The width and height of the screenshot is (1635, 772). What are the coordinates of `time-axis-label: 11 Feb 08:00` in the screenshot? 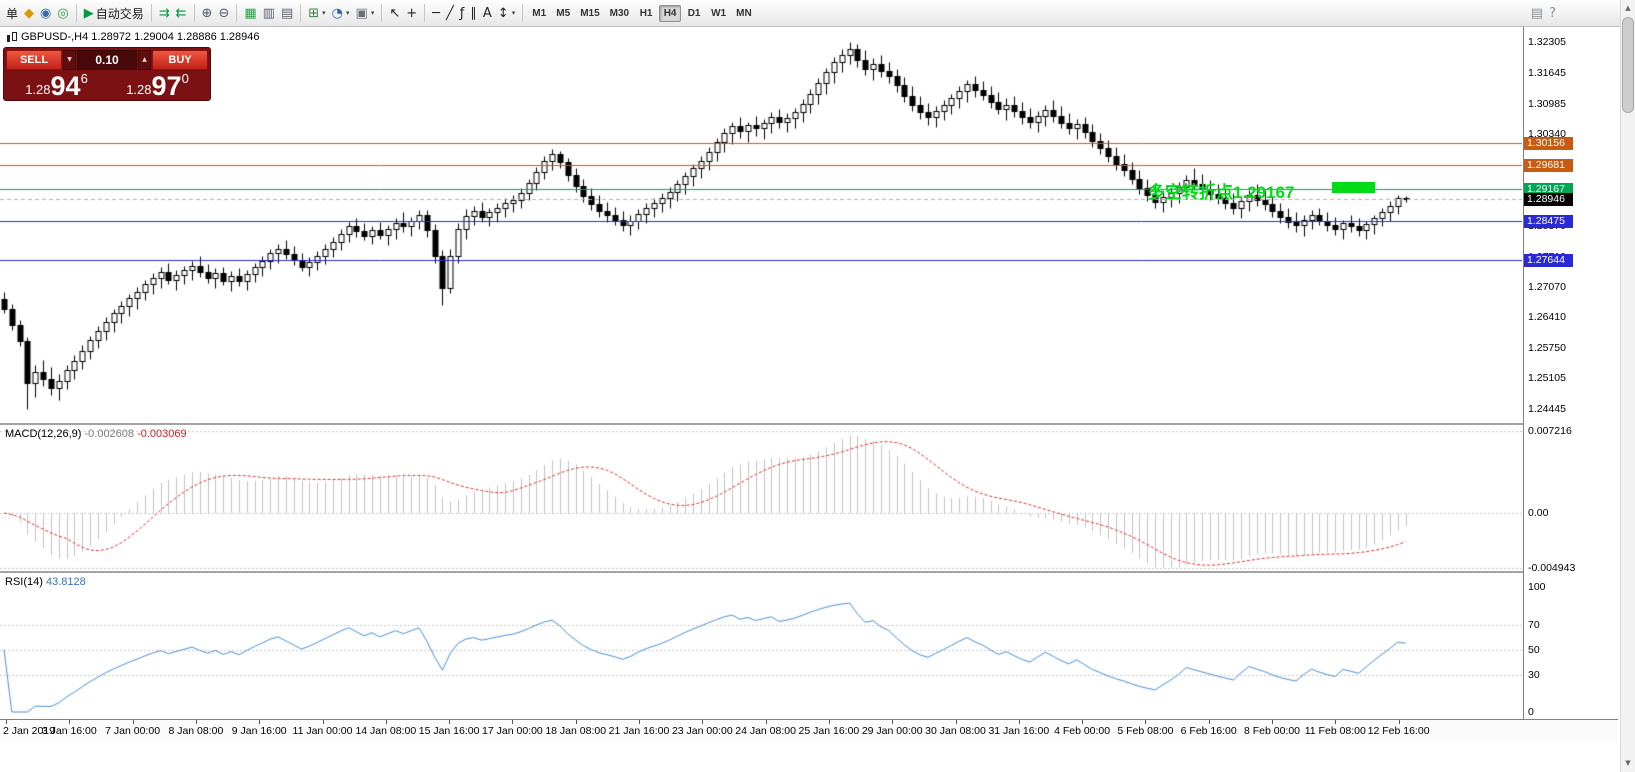 It's located at (1335, 731).